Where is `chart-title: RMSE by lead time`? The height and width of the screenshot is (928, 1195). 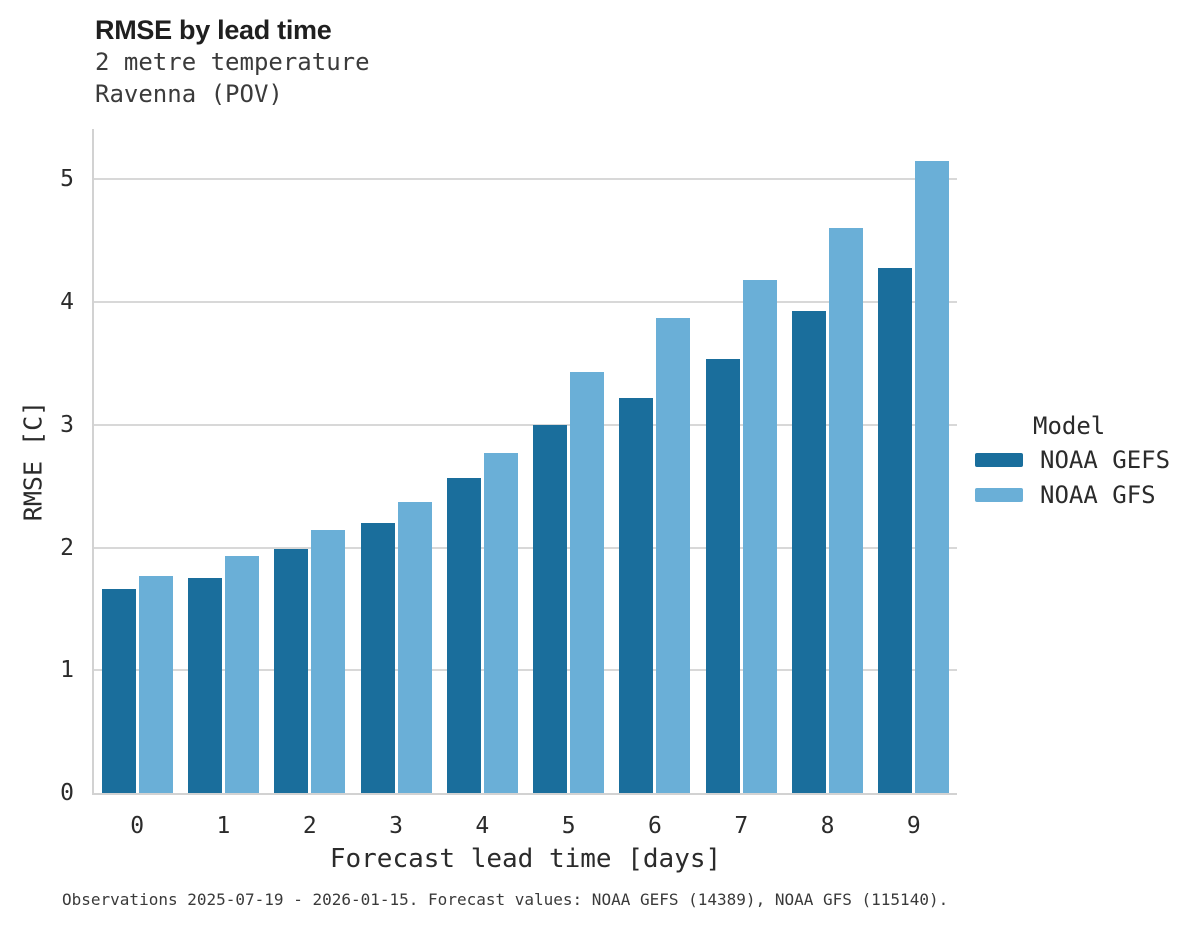
chart-title: RMSE by lead time is located at coordinates (213, 30).